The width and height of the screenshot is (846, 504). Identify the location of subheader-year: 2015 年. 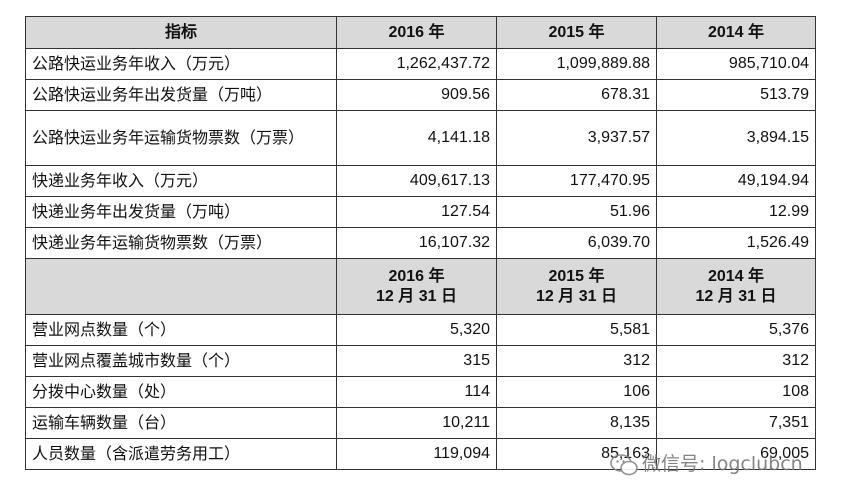
(576, 276).